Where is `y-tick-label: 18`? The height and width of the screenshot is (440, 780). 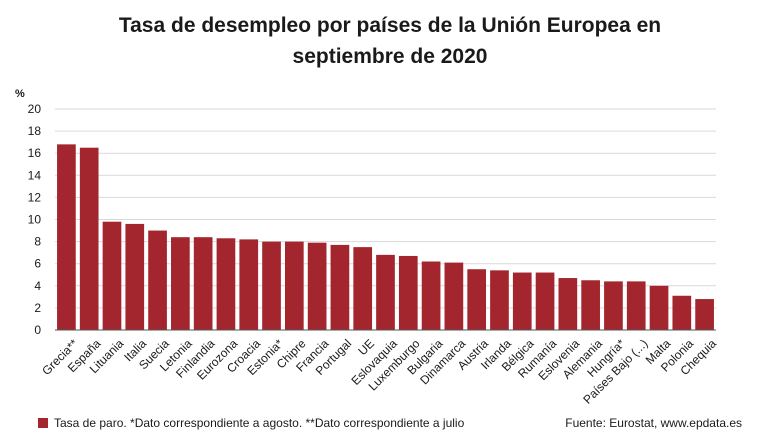
y-tick-label: 18 is located at coordinates (35, 131).